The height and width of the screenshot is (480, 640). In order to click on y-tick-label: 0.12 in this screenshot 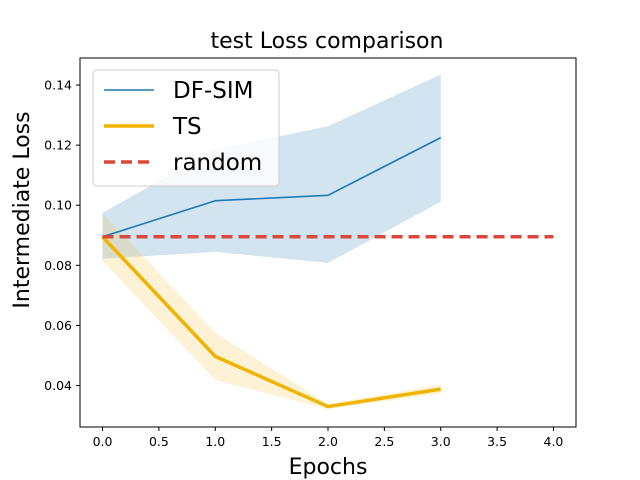, I will do `click(58, 145)`.